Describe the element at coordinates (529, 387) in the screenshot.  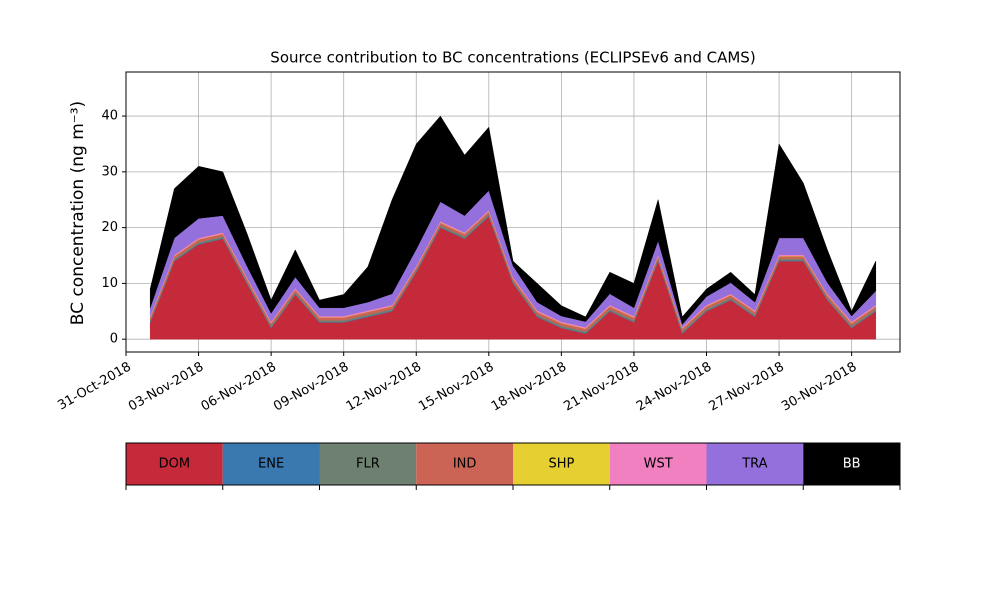
I see `x-tick-label: 18-Nov-2018` at that location.